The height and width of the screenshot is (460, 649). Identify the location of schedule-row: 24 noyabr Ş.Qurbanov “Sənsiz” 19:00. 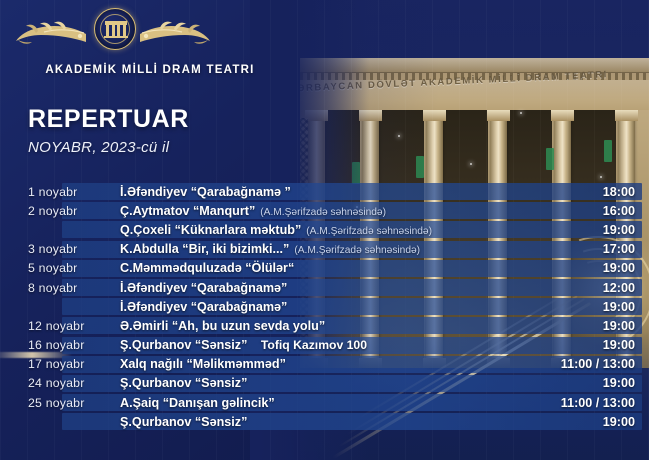
(324, 383).